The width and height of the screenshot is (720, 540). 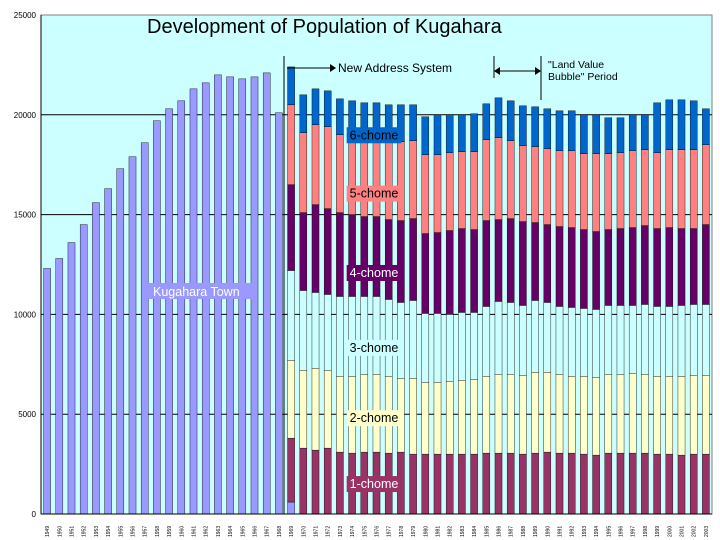 What do you see at coordinates (333, 68) in the screenshot?
I see `arrow-head-icon` at bounding box center [333, 68].